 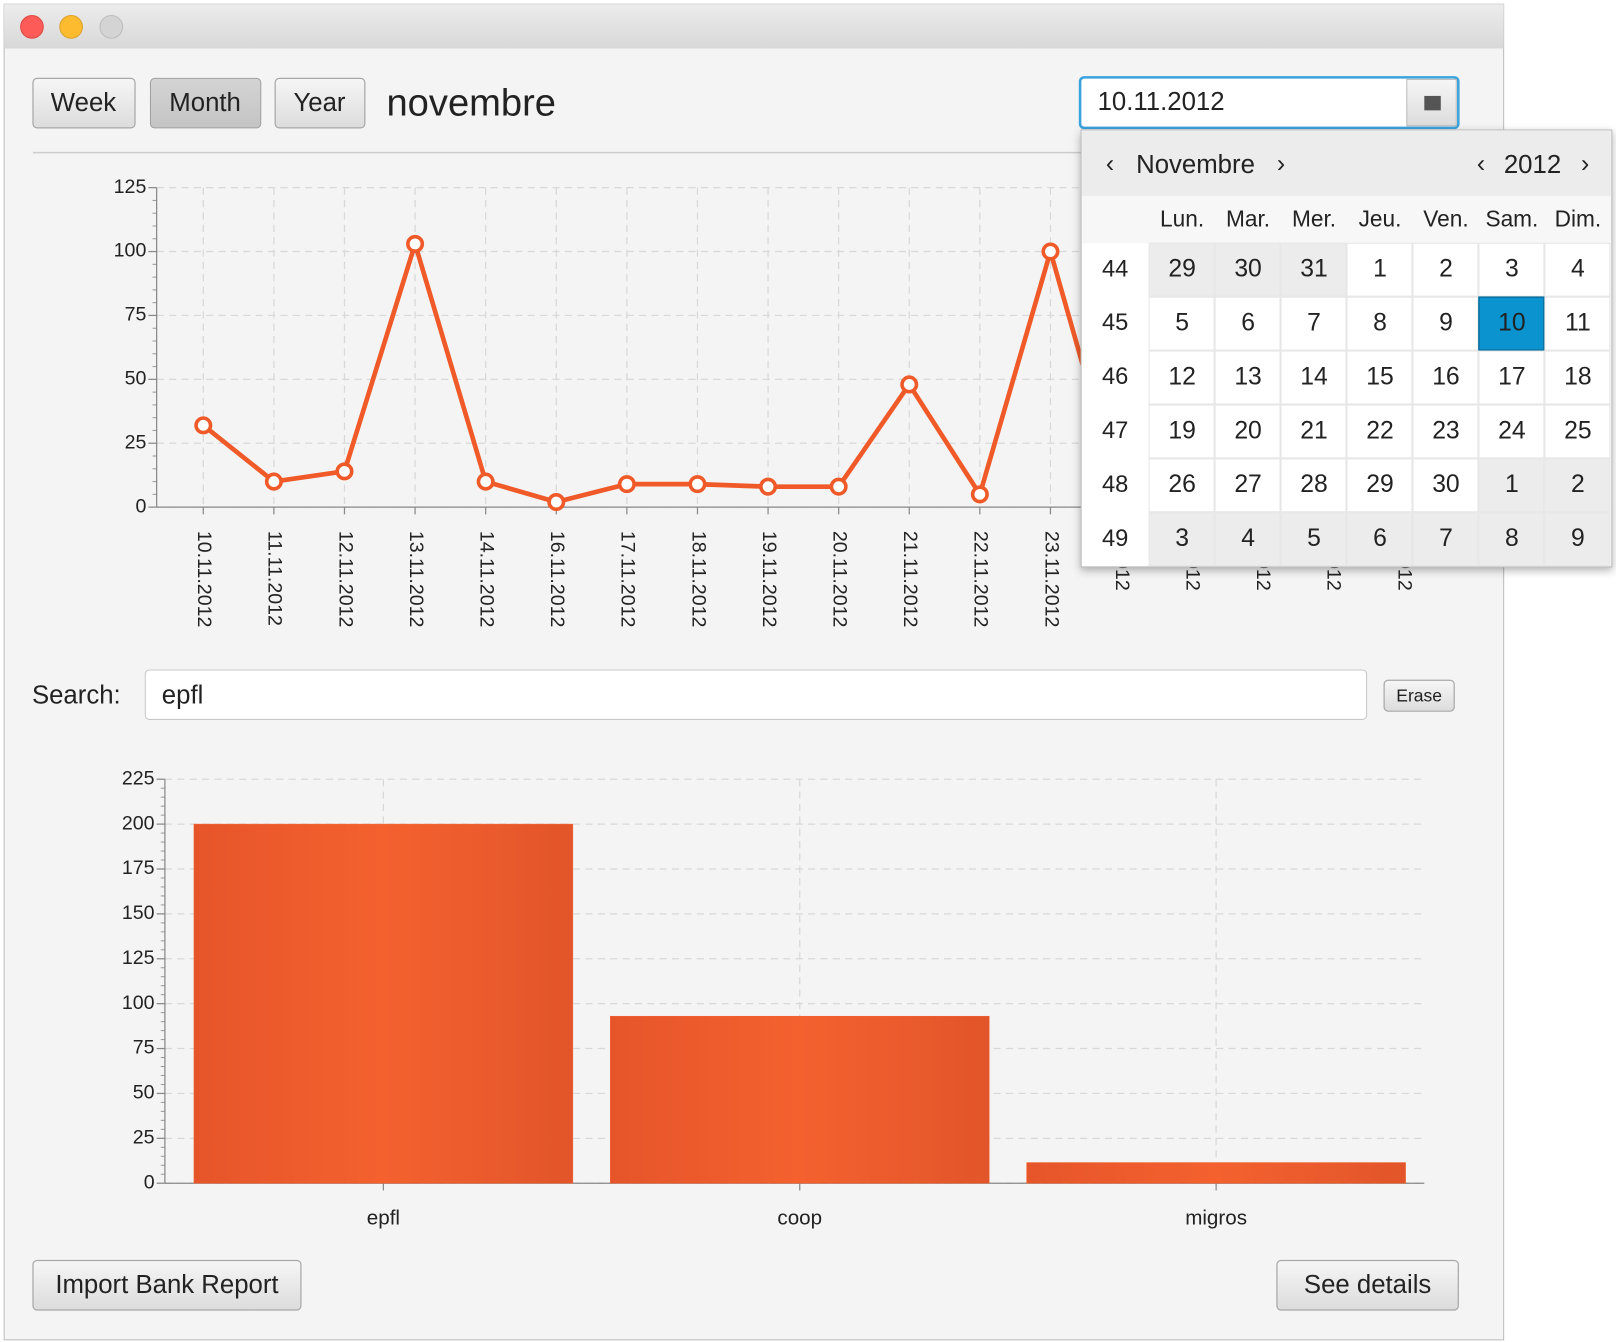 I want to click on x-tick-label: 14.11.2012, so click(x=487, y=579).